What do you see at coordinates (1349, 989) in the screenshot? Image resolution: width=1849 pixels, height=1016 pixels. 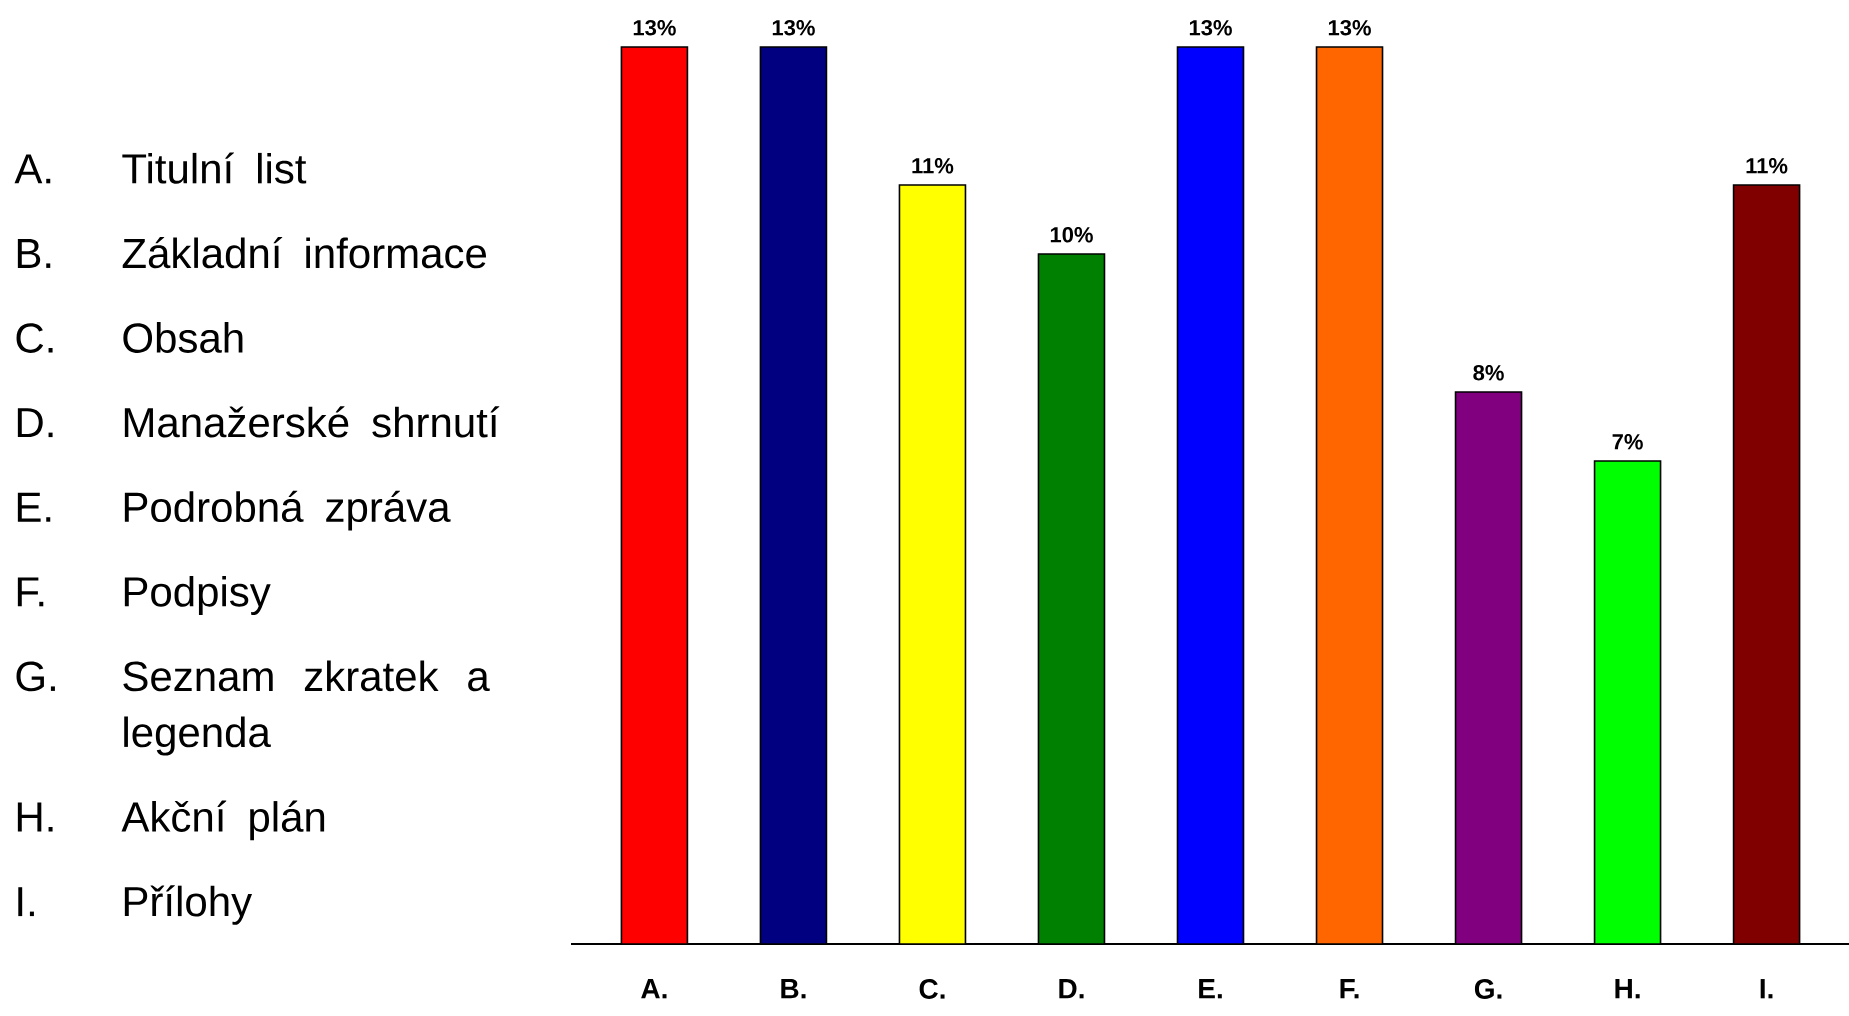 I see `x-tick-label: F.` at bounding box center [1349, 989].